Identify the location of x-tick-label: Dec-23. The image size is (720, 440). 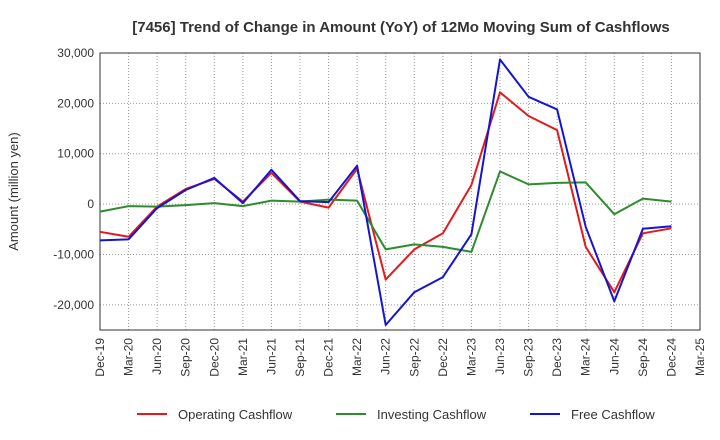
(557, 357).